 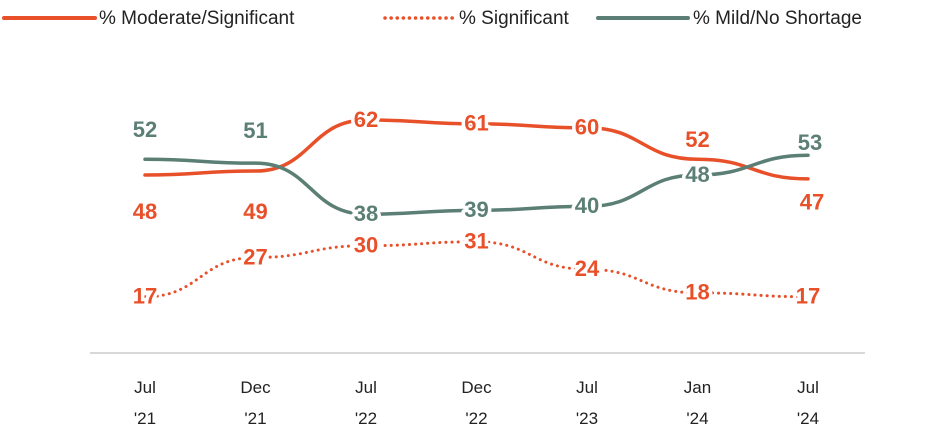 What do you see at coordinates (197, 18) in the screenshot?
I see `legend-label: % Moderate/Significant` at bounding box center [197, 18].